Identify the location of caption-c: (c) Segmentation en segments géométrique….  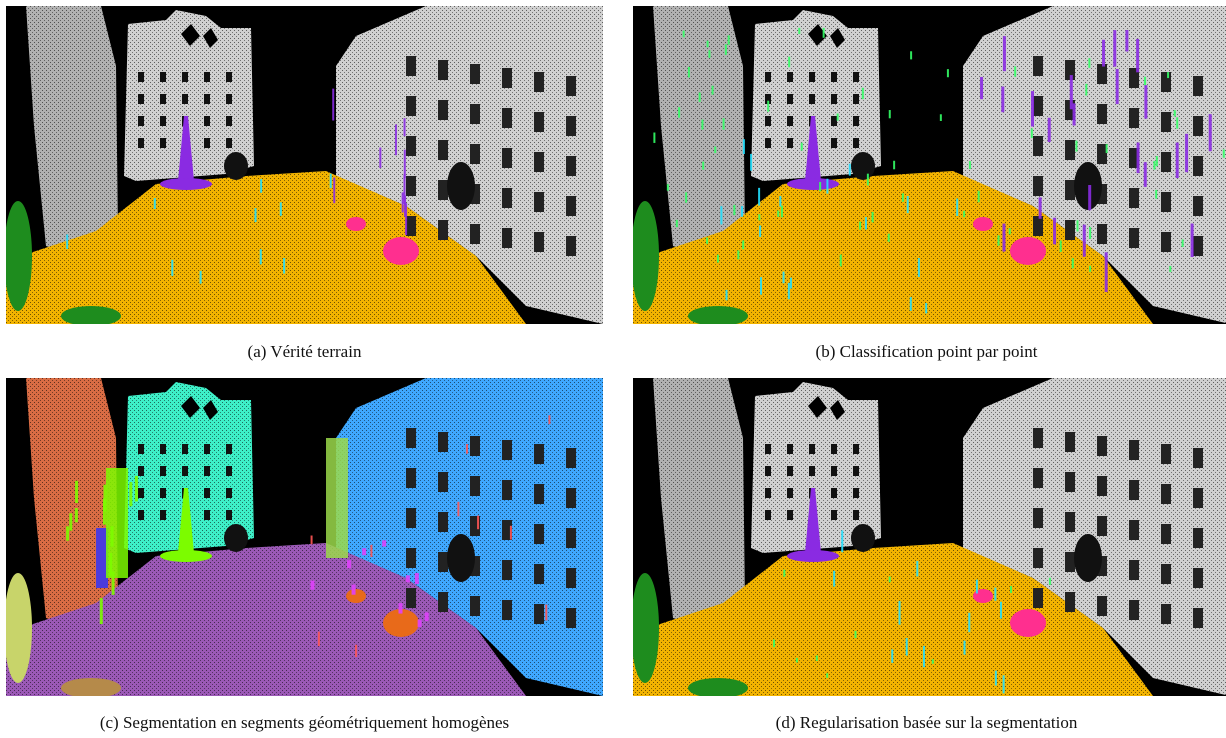
(304, 722).